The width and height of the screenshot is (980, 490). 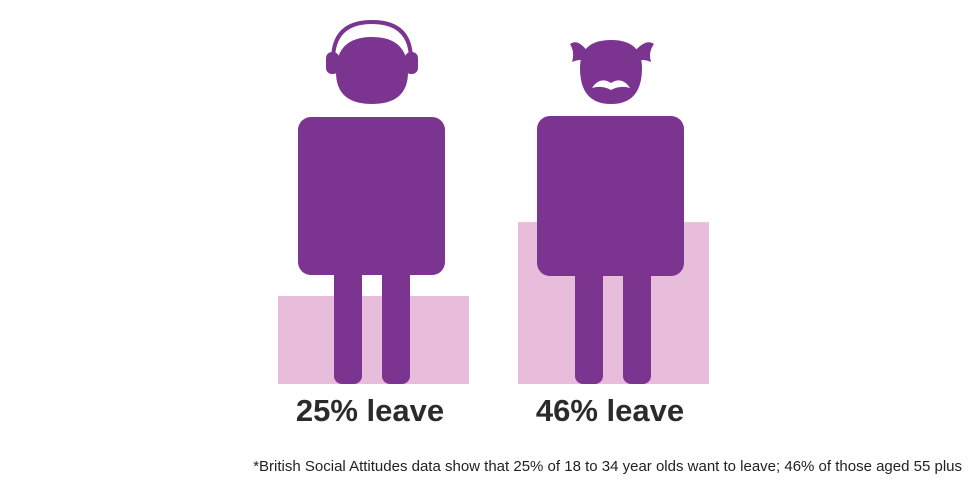 I want to click on label-older: 46% leave, so click(x=610, y=410).